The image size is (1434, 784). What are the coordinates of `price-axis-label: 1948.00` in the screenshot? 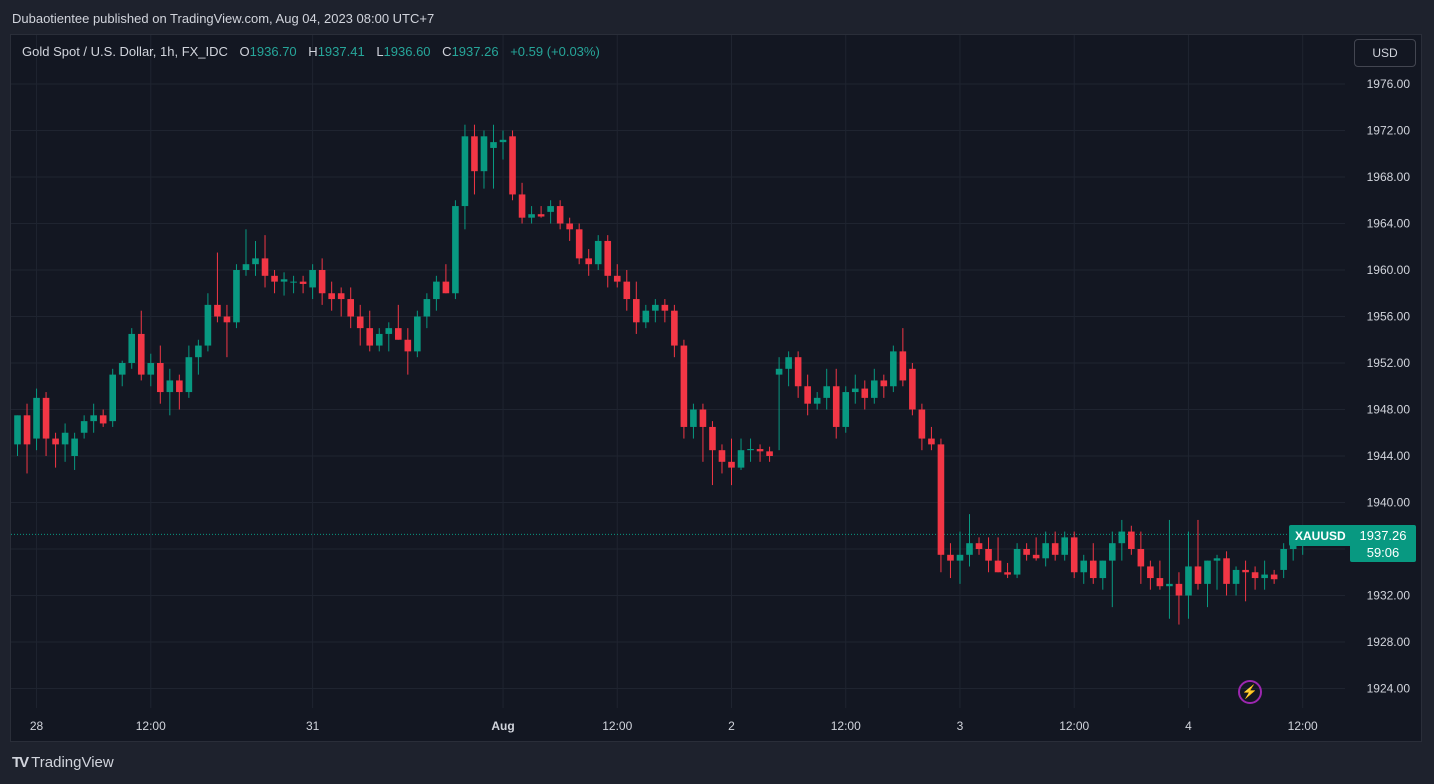 It's located at (1389, 410).